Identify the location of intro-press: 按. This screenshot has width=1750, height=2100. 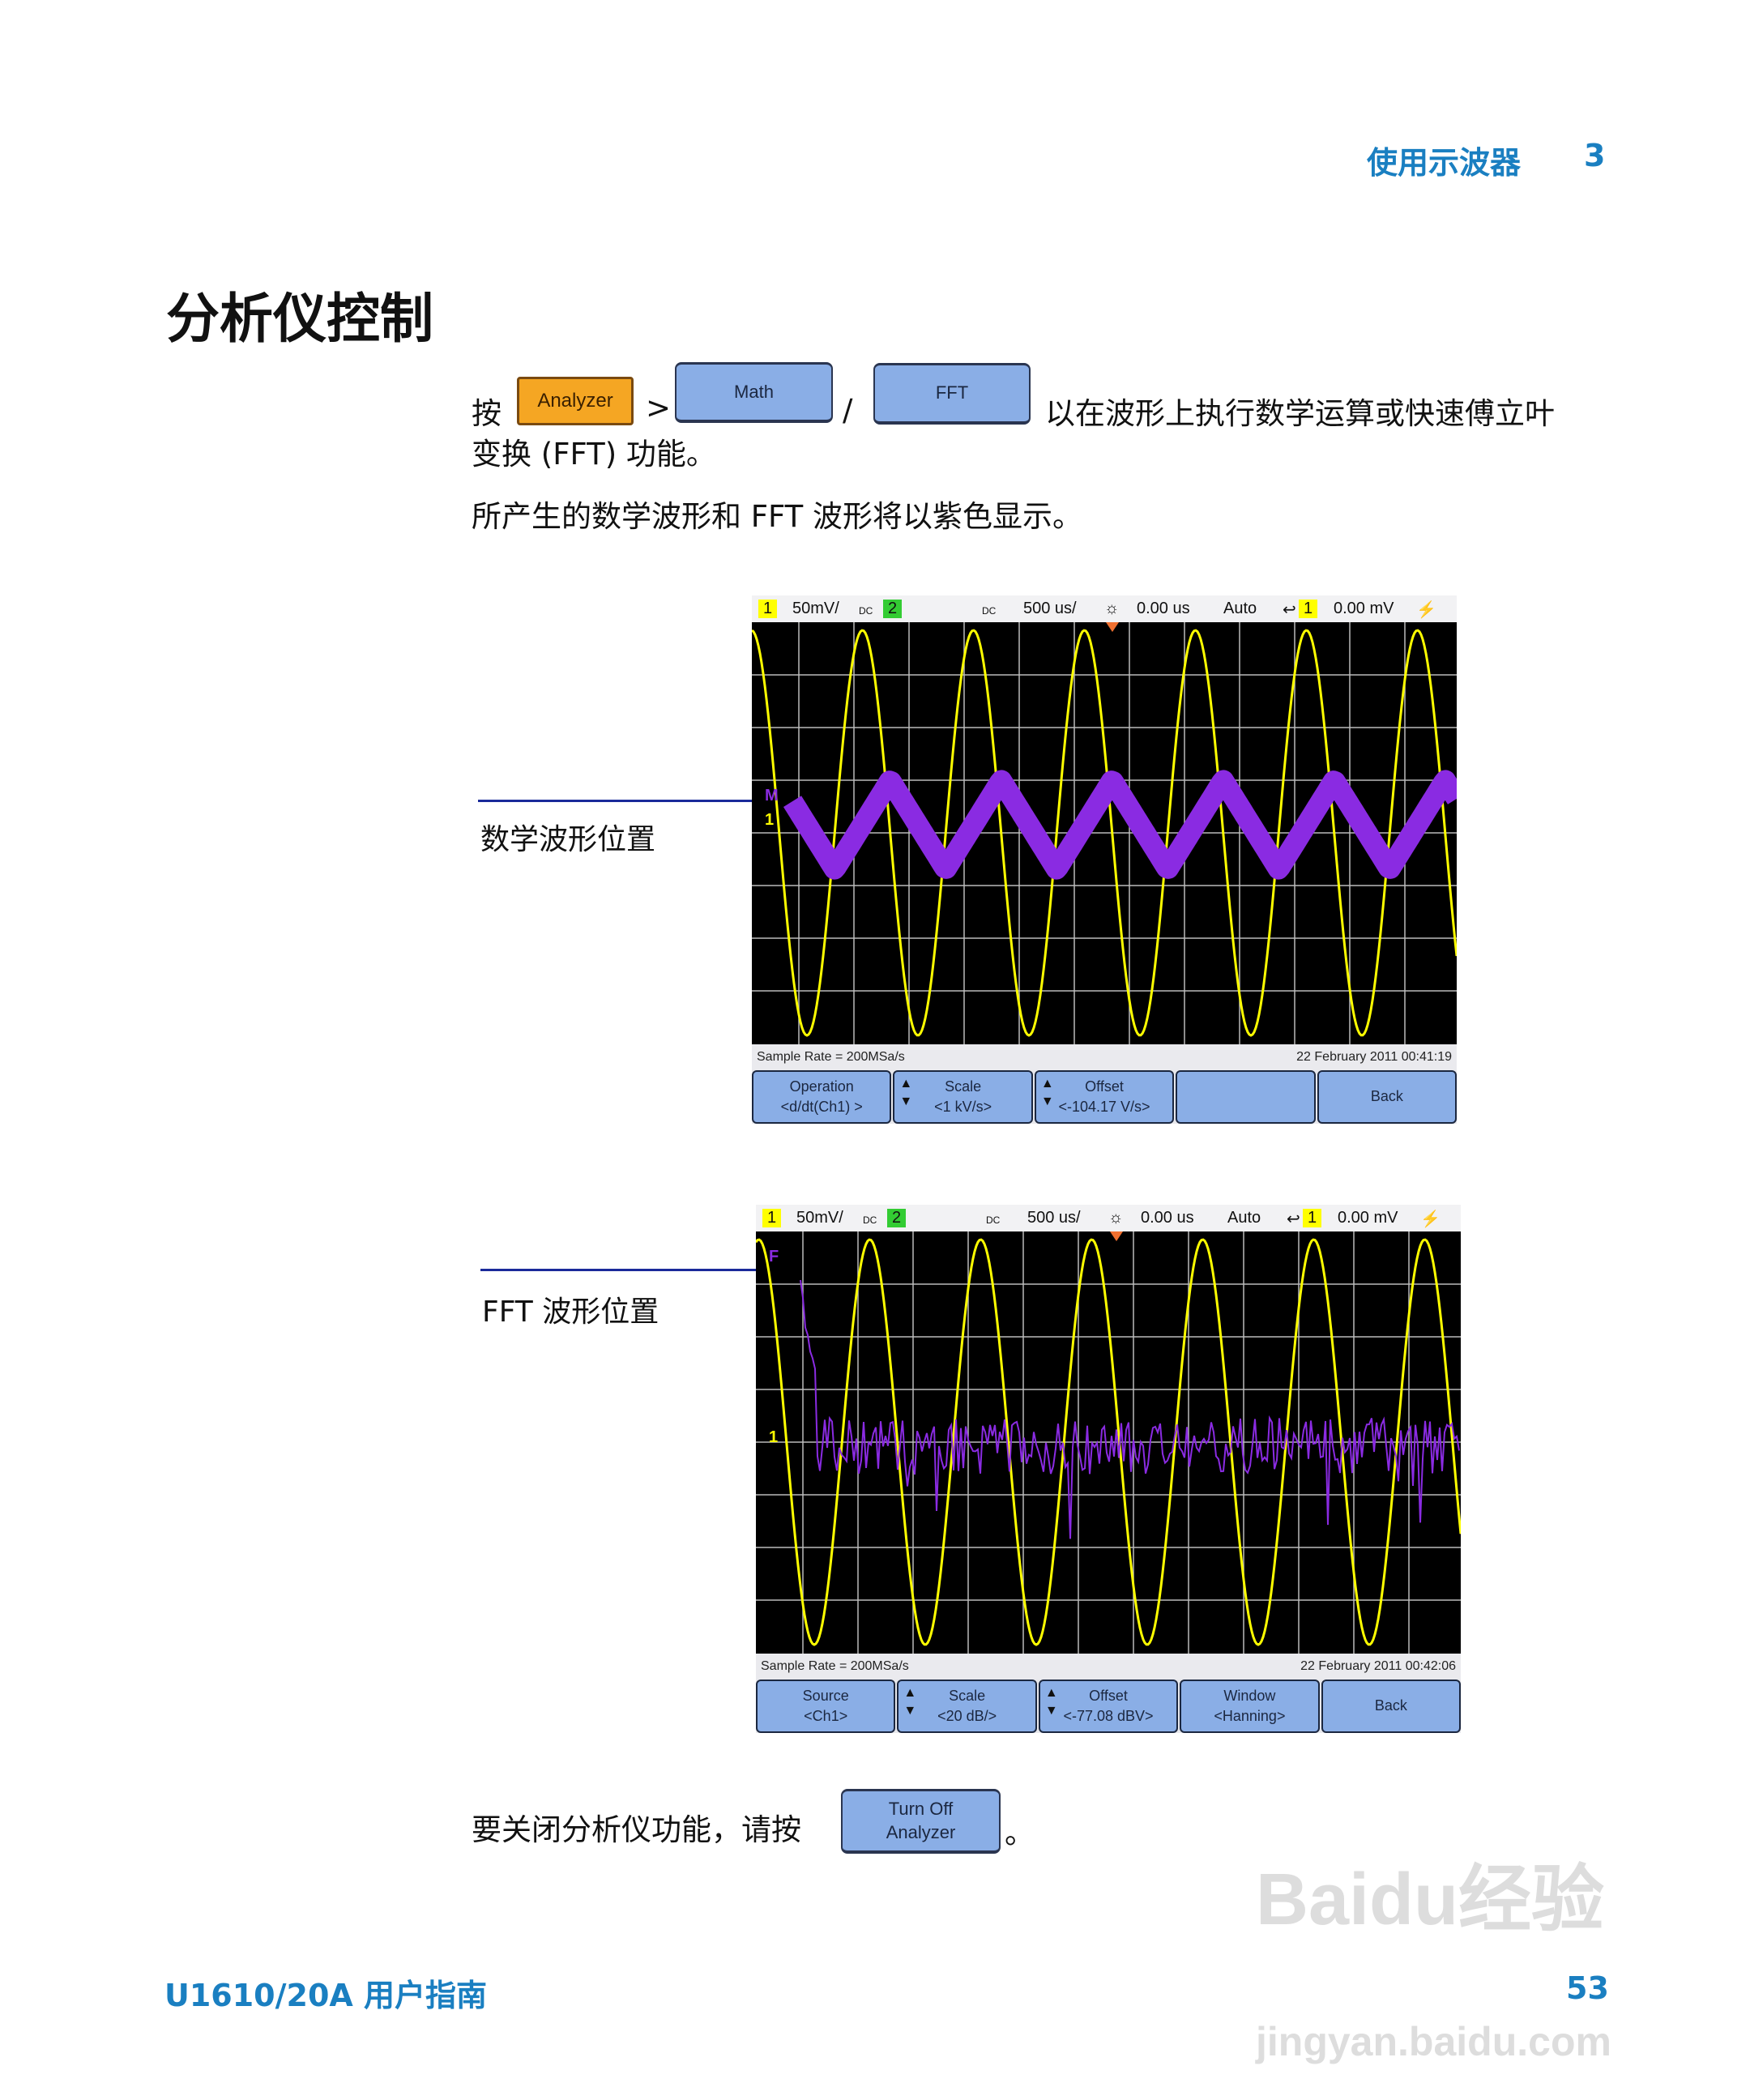
(487, 413).